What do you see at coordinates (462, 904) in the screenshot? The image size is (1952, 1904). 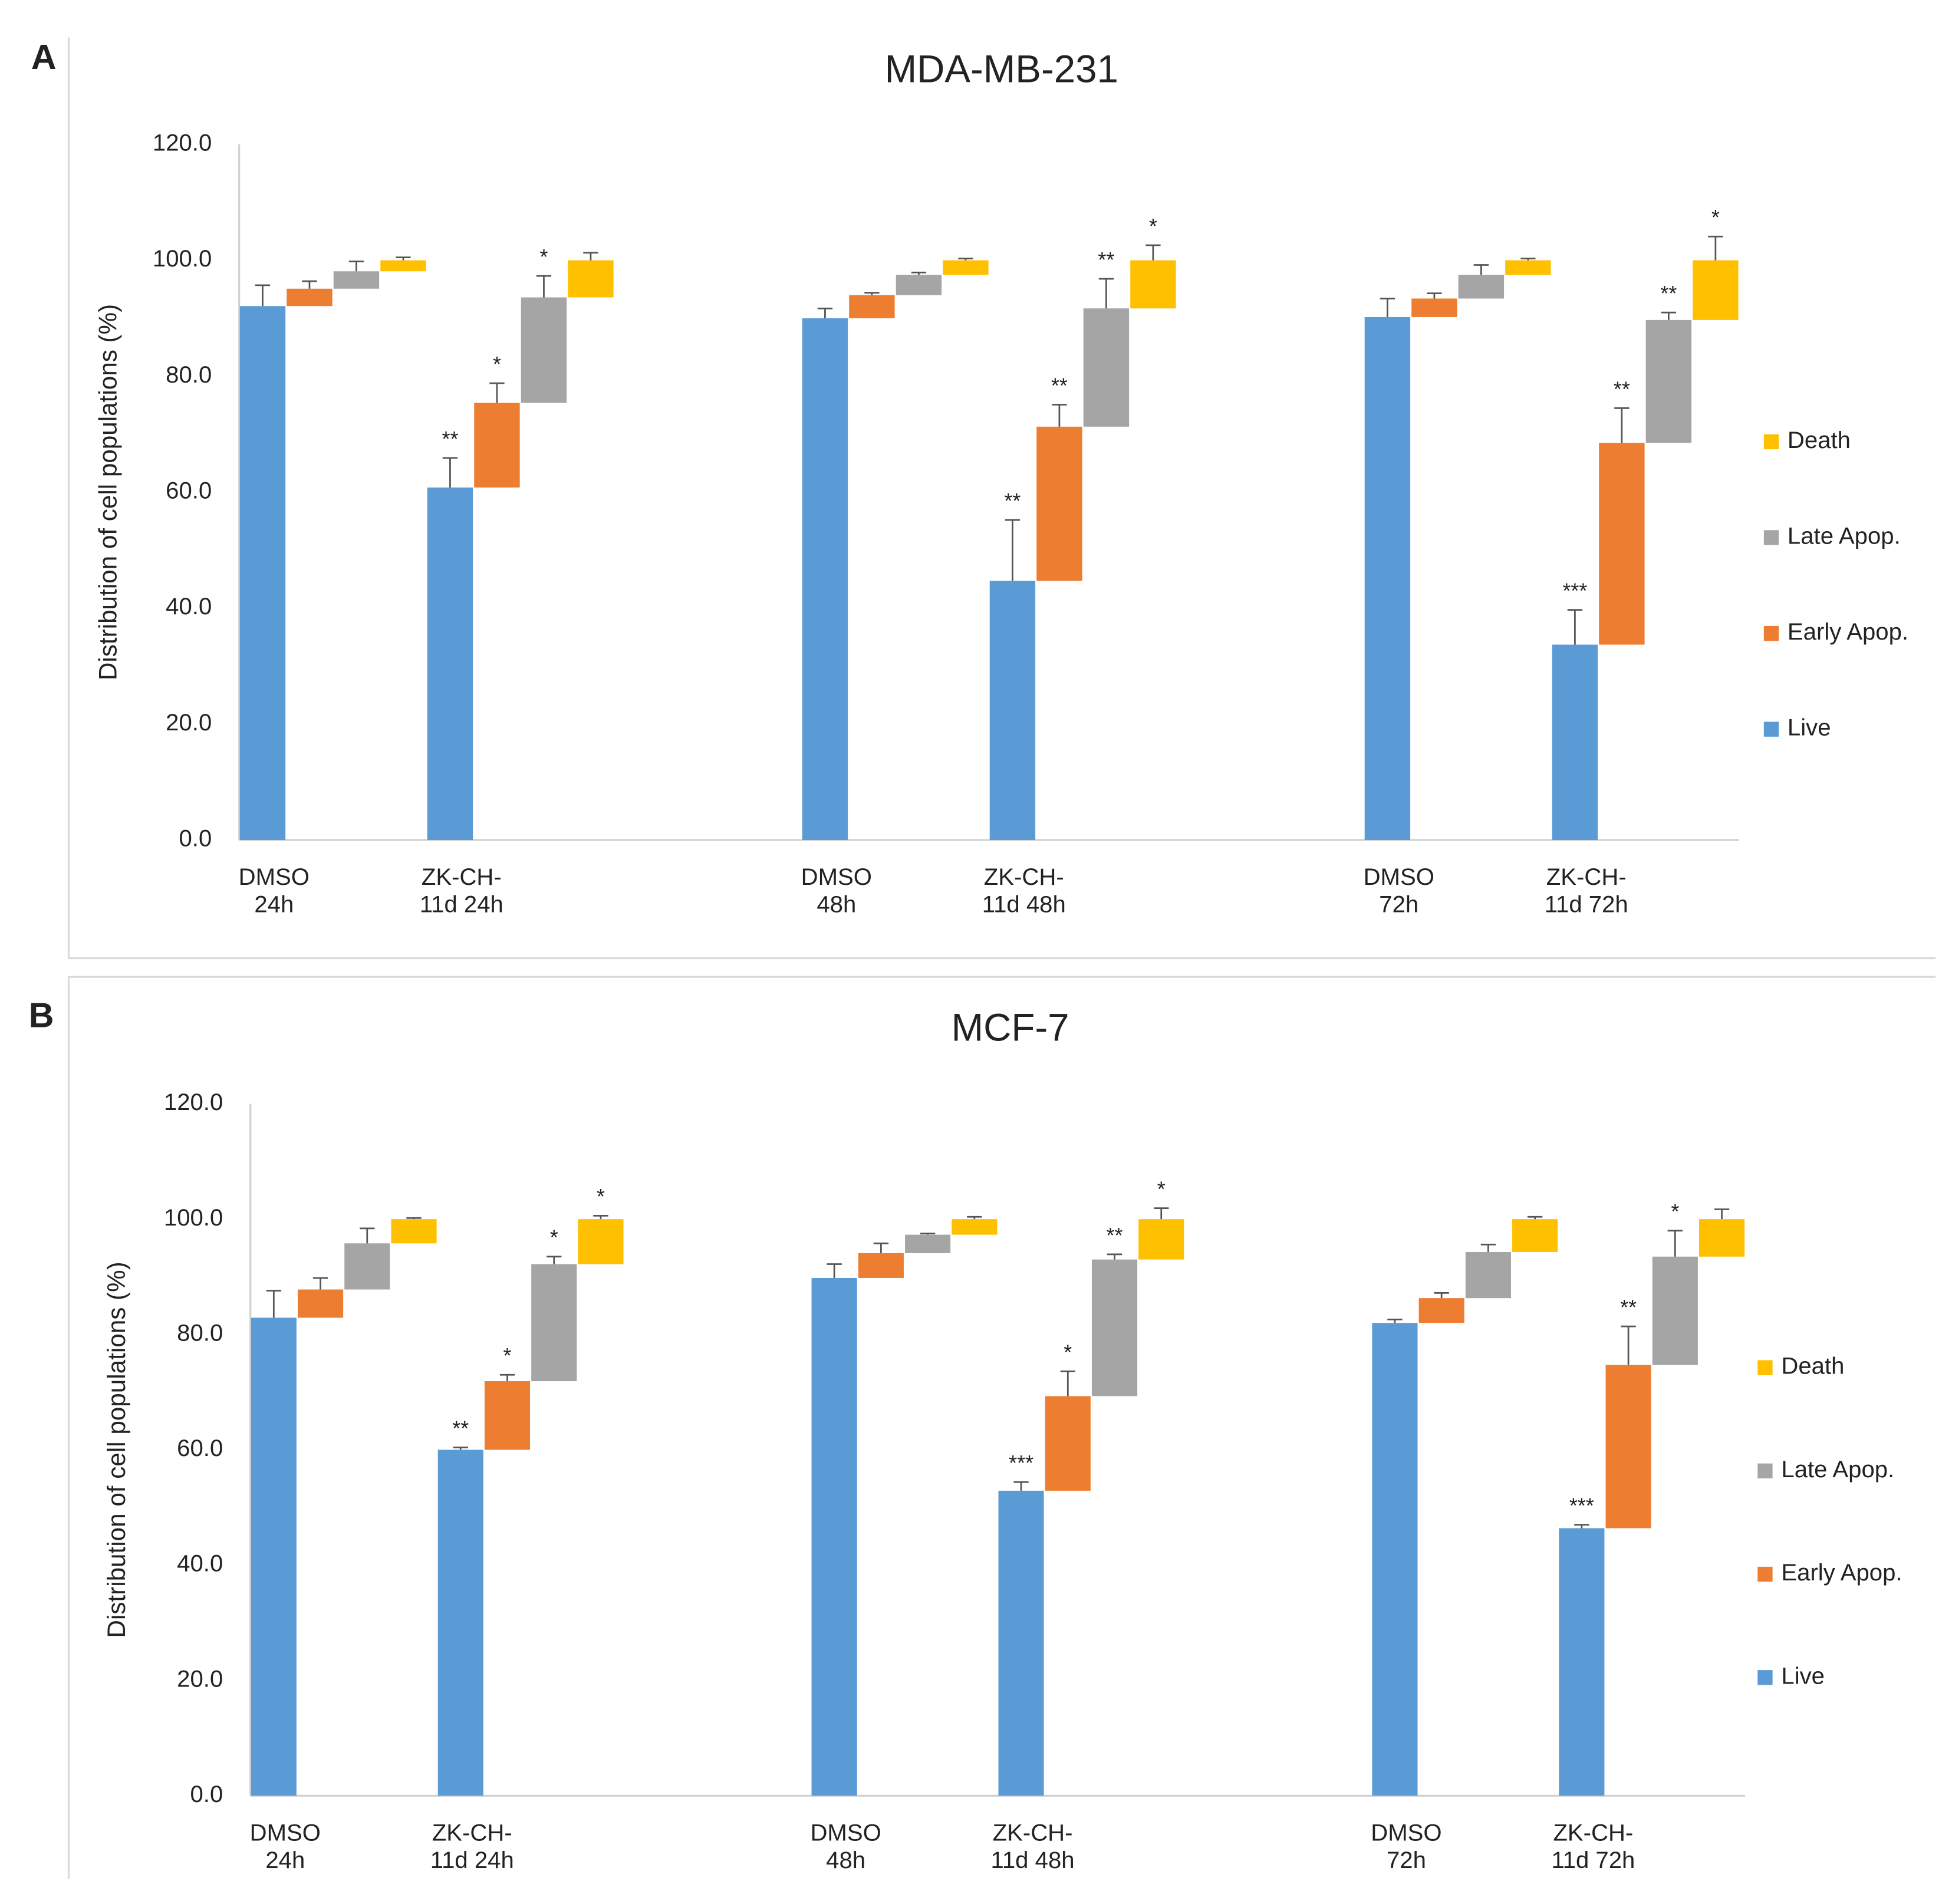 I see `x-tick-label: 11d 24h` at bounding box center [462, 904].